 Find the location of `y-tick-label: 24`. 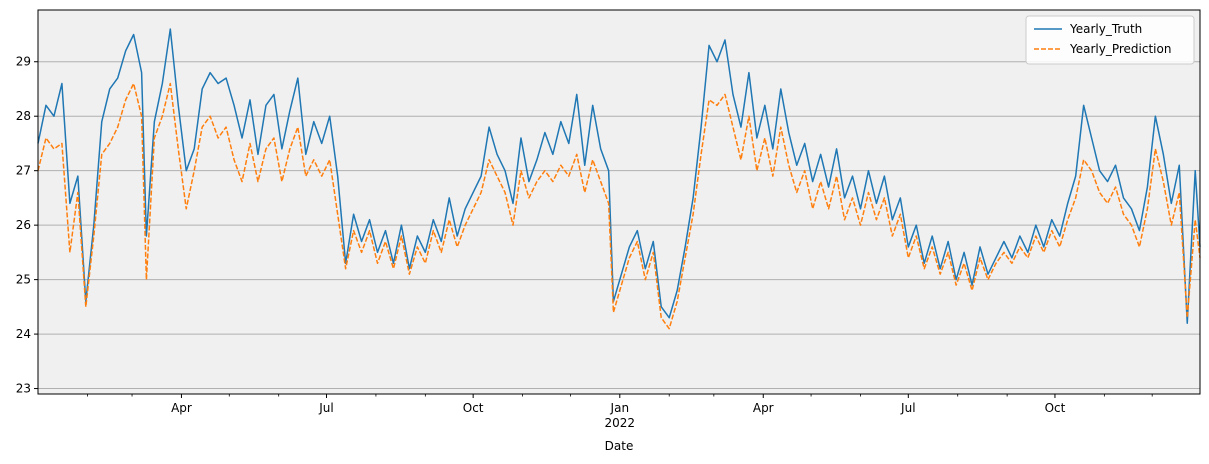

y-tick-label: 24 is located at coordinates (23, 334).